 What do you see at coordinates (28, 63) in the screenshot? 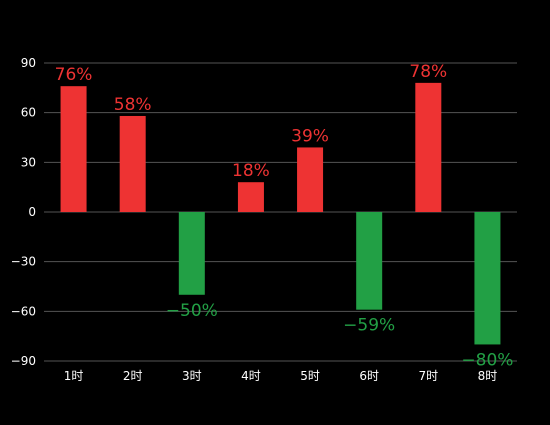
I see `y-tick-label: 90` at bounding box center [28, 63].